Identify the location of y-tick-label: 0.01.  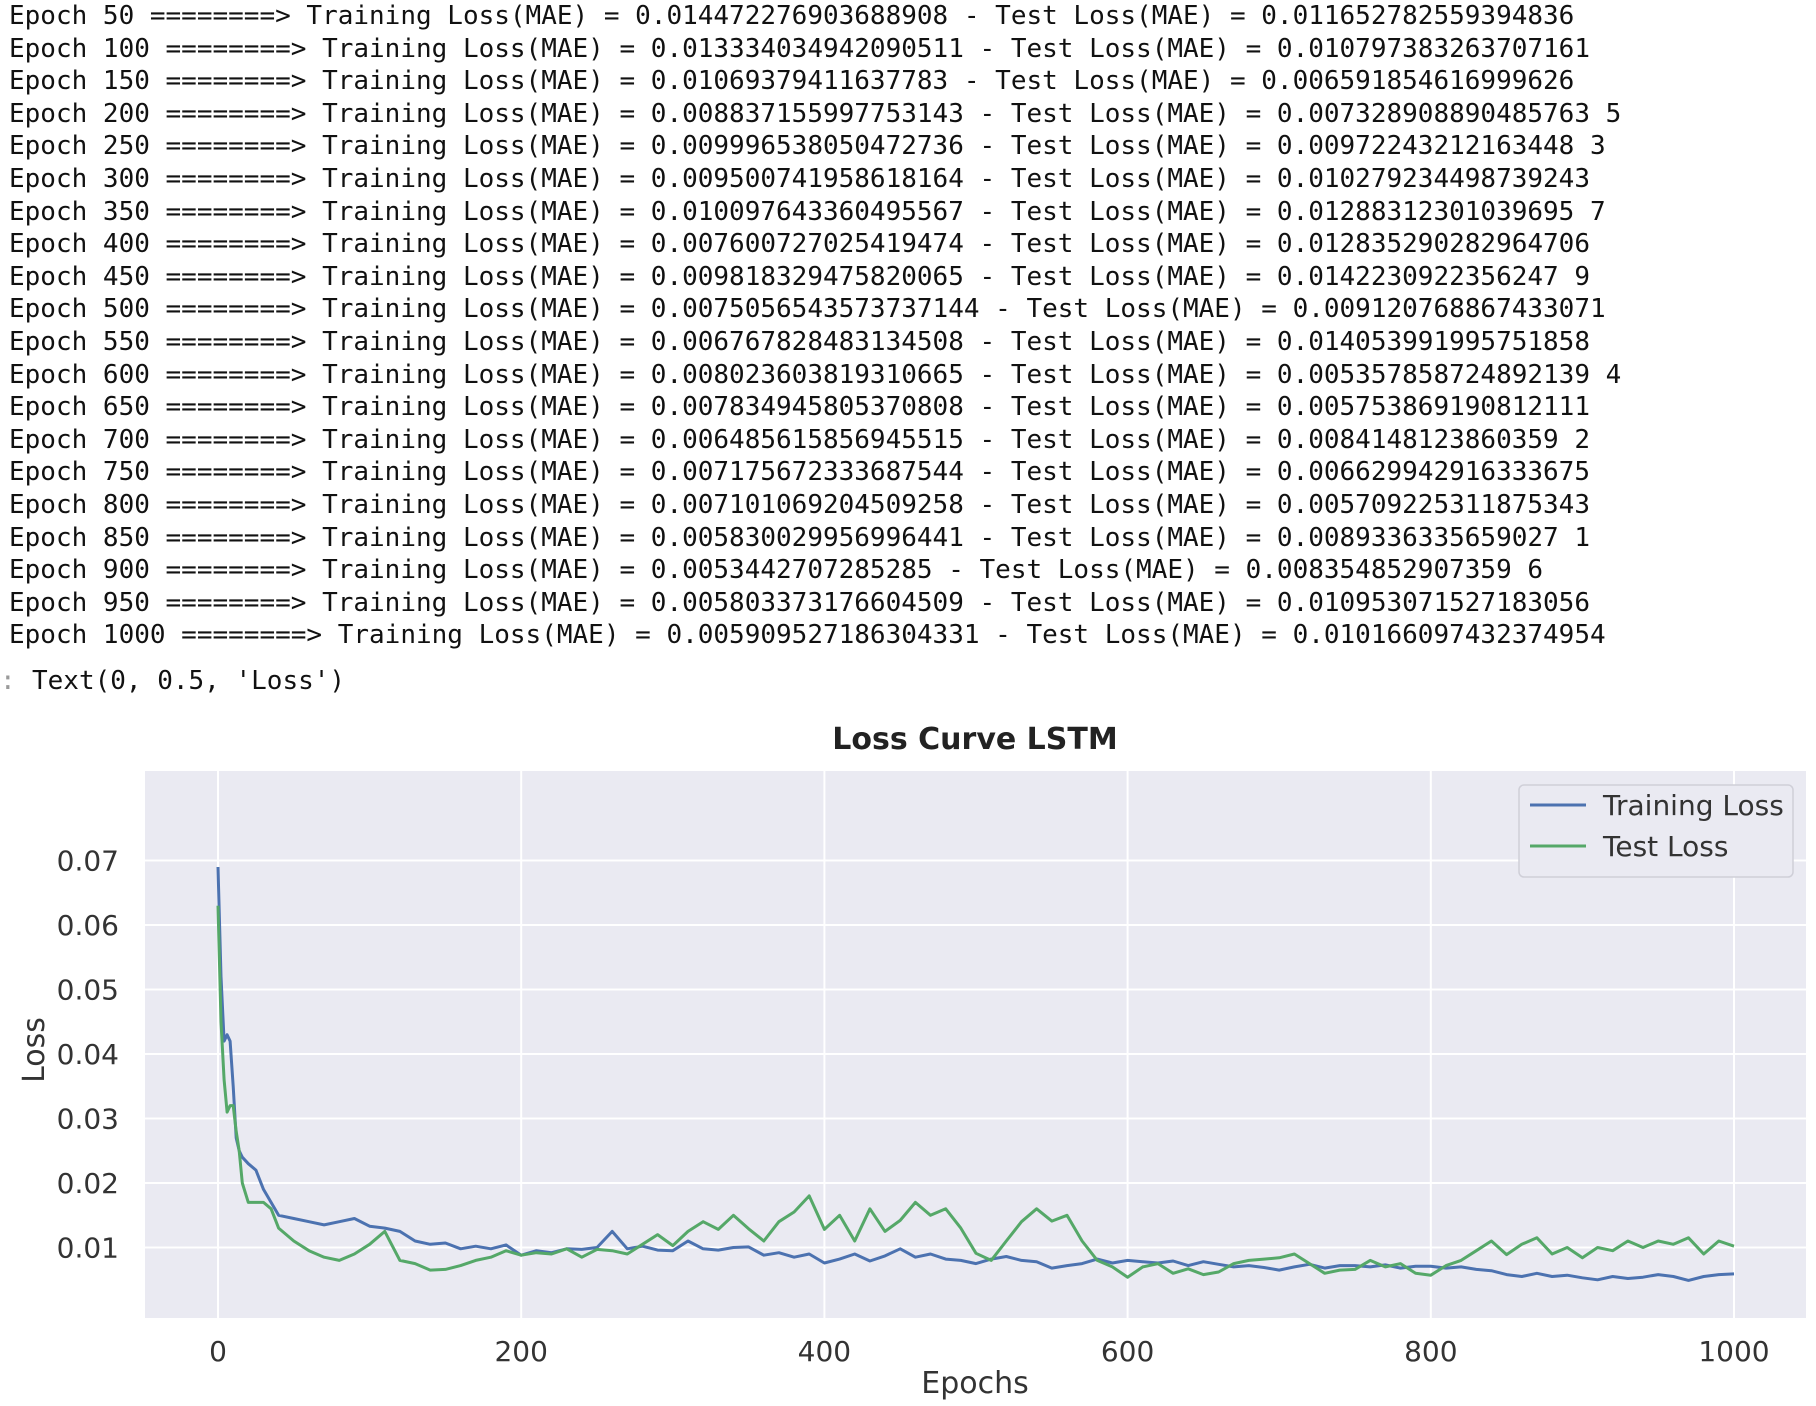
(88, 1248).